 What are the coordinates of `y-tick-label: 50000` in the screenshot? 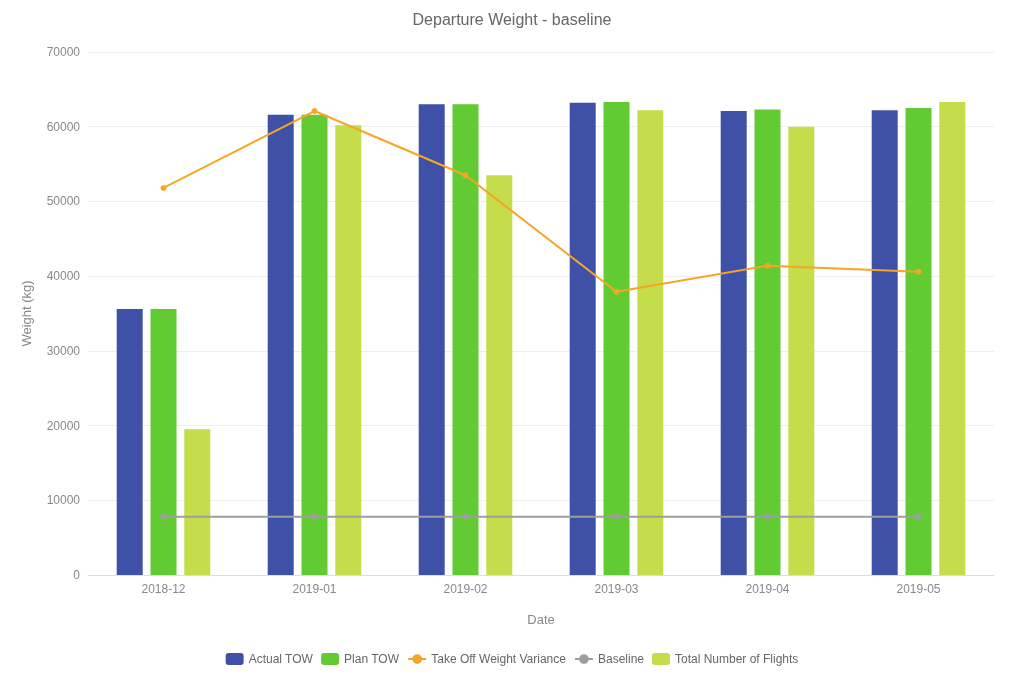 It's located at (63, 201).